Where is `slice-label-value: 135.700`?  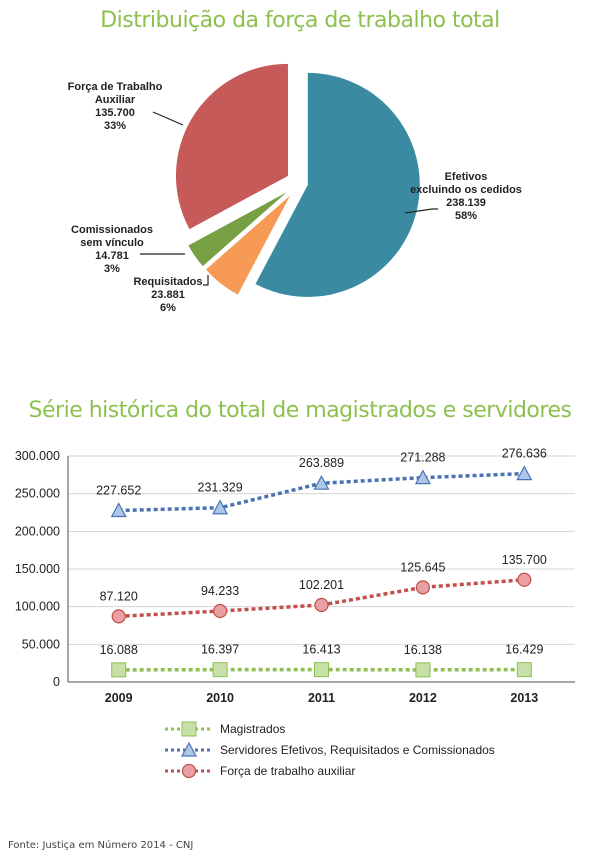
slice-label-value: 135.700 is located at coordinates (115, 113).